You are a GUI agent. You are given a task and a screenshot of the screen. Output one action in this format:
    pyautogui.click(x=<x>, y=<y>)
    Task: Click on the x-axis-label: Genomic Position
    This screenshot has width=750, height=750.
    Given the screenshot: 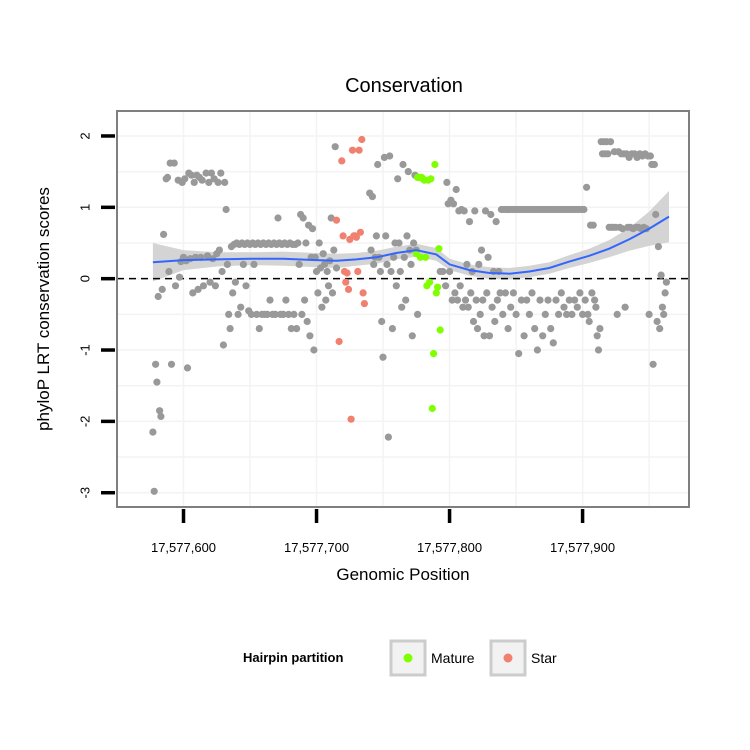 What is the action you would take?
    pyautogui.click(x=402, y=574)
    